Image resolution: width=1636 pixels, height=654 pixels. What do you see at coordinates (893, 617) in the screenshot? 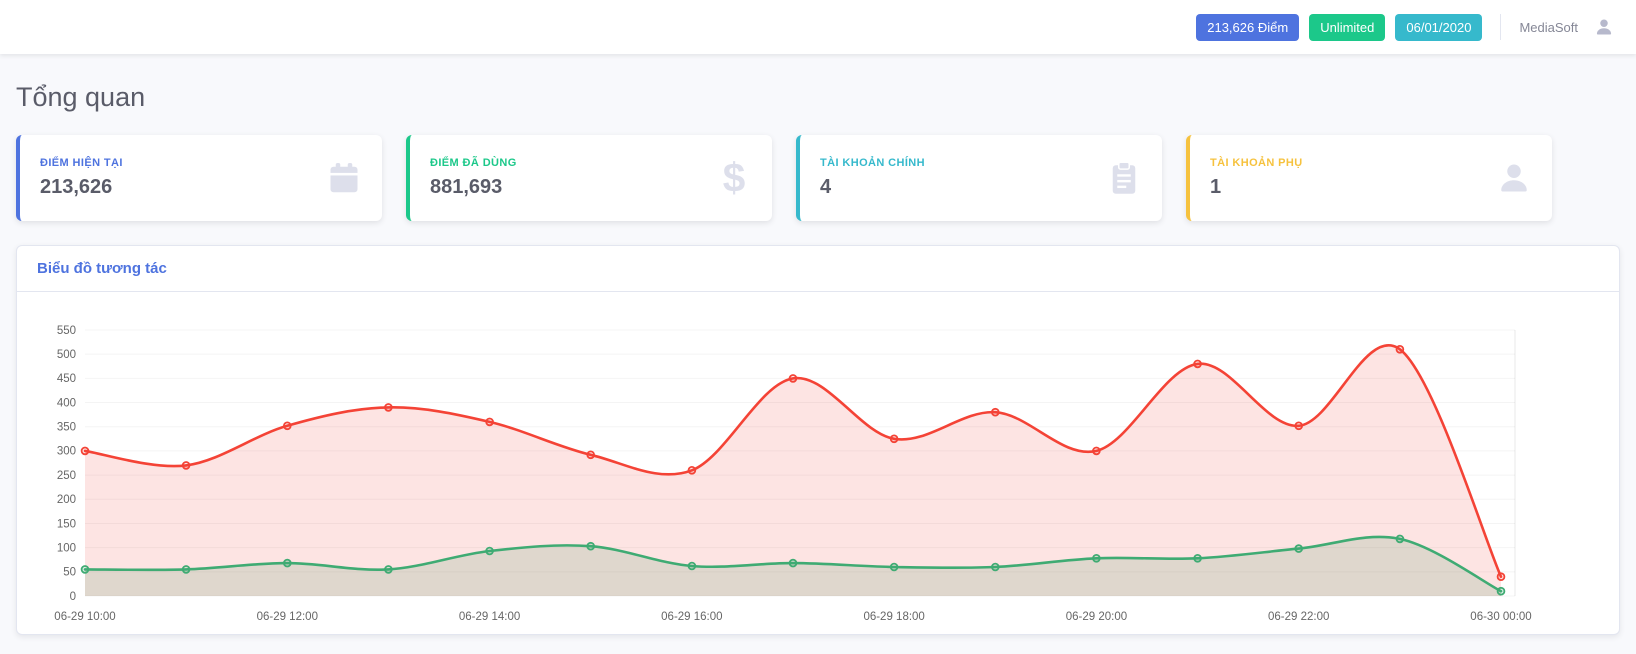
I see `svg-text: 06-29 18:00` at bounding box center [893, 617].